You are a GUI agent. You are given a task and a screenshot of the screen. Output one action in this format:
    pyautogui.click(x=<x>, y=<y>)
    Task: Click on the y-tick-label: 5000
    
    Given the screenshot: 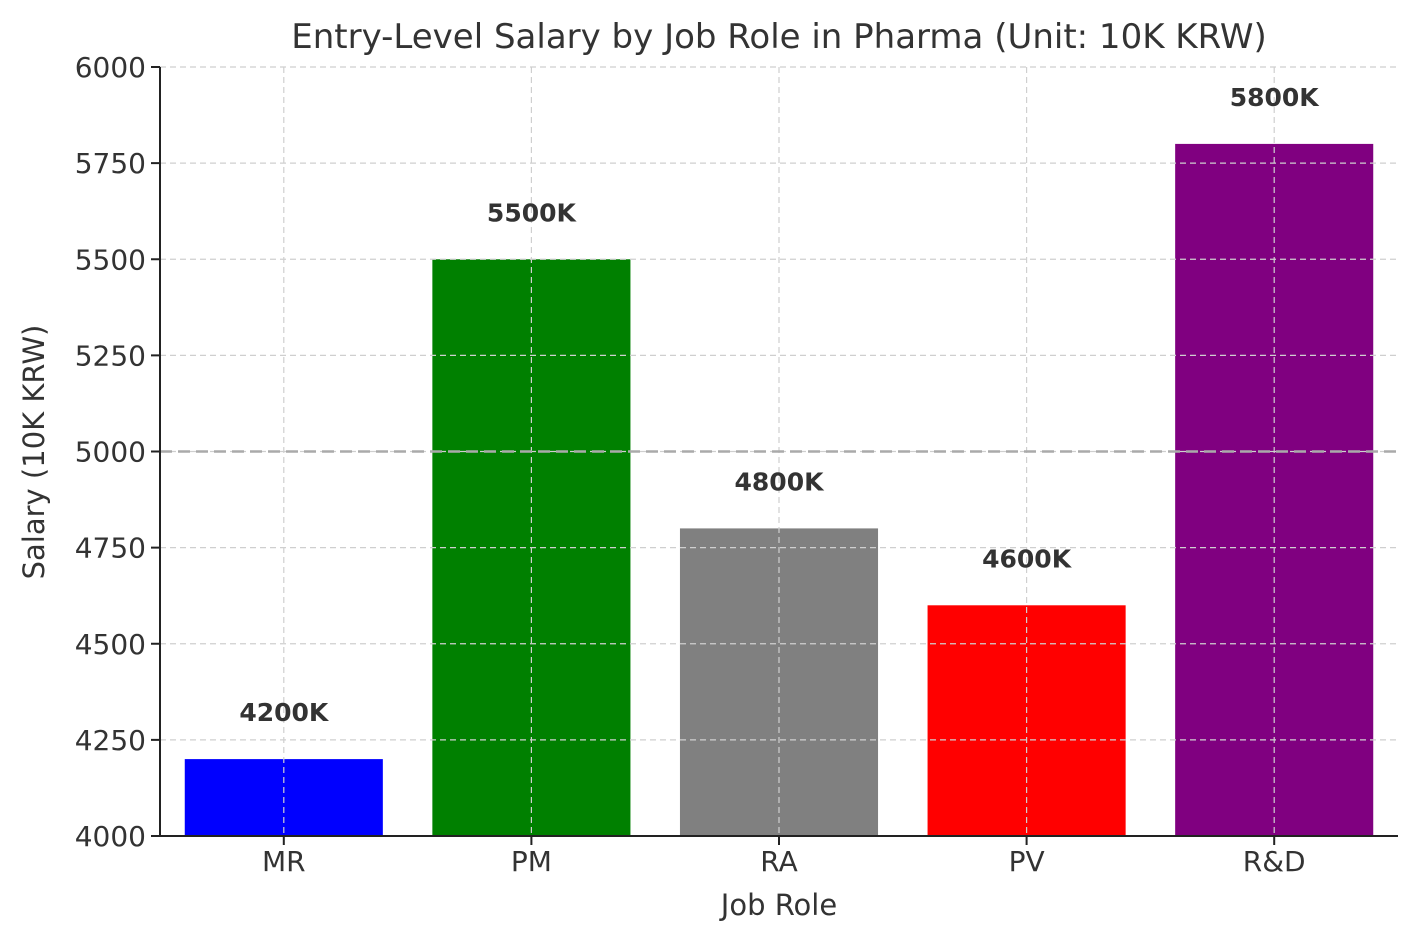 What is the action you would take?
    pyautogui.click(x=110, y=452)
    